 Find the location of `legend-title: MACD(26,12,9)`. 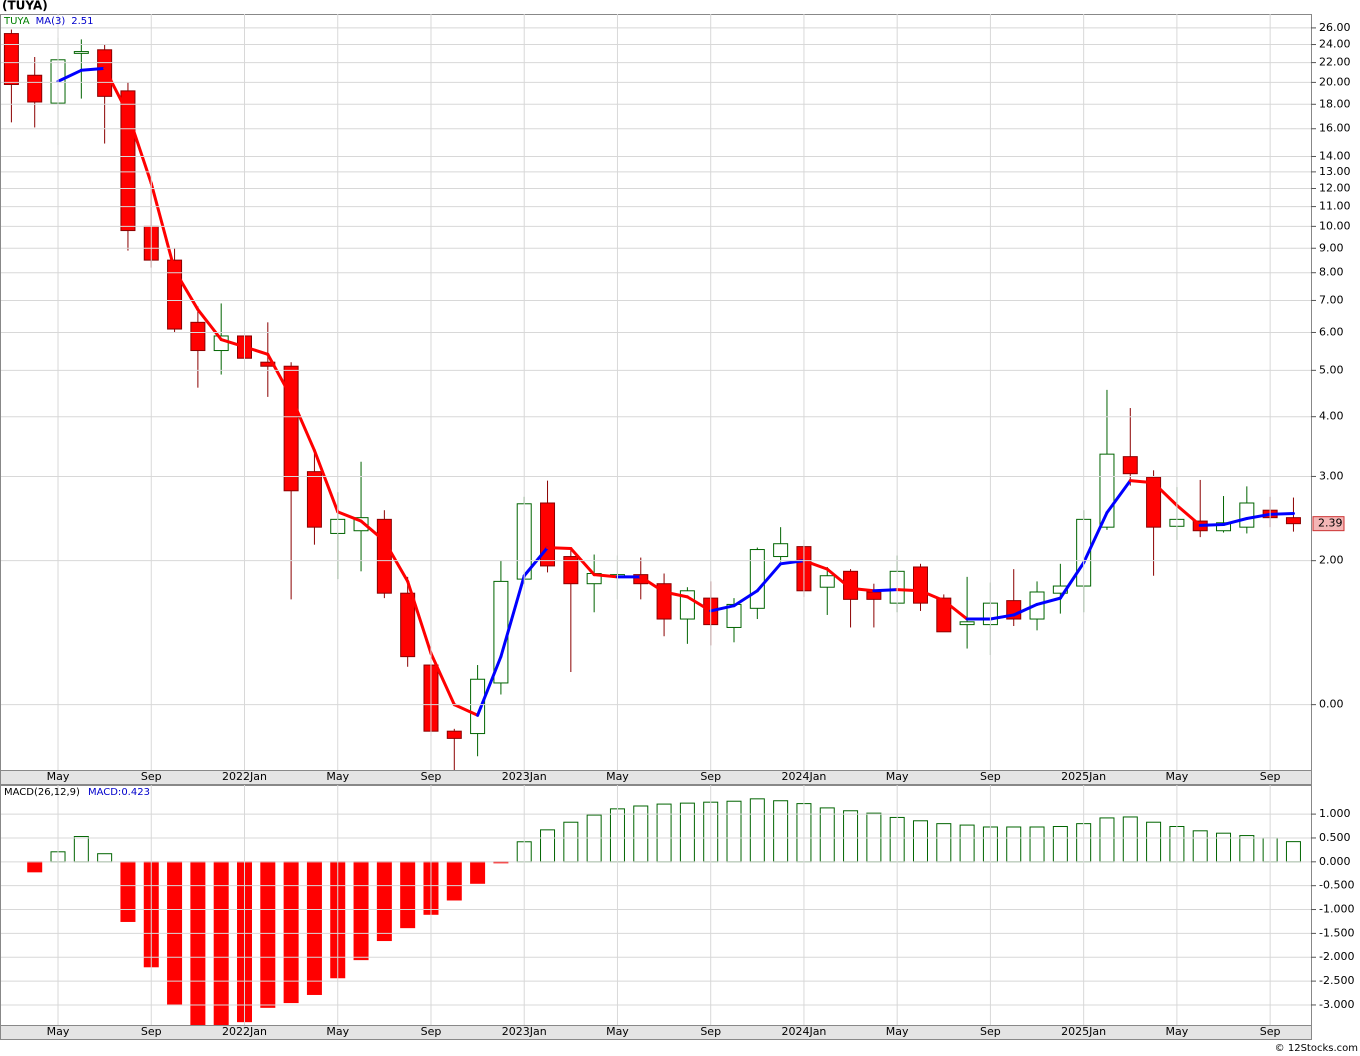

legend-title: MACD(26,12,9) is located at coordinates (42, 792).